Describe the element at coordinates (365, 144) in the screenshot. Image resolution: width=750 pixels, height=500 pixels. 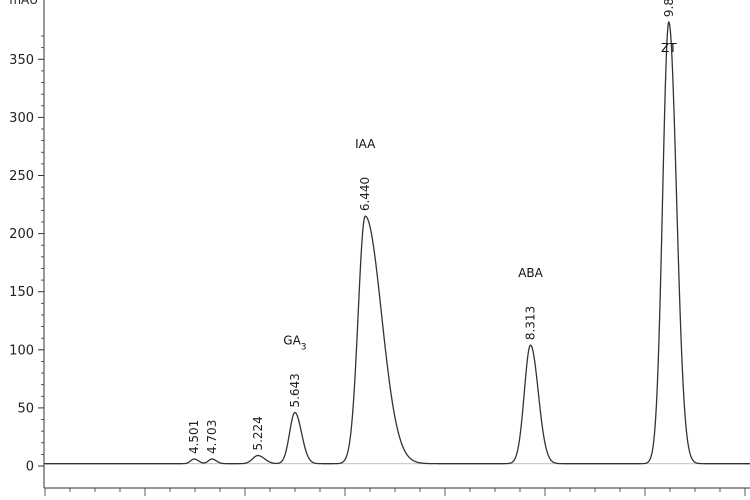
I see `compound-label: IAA` at that location.